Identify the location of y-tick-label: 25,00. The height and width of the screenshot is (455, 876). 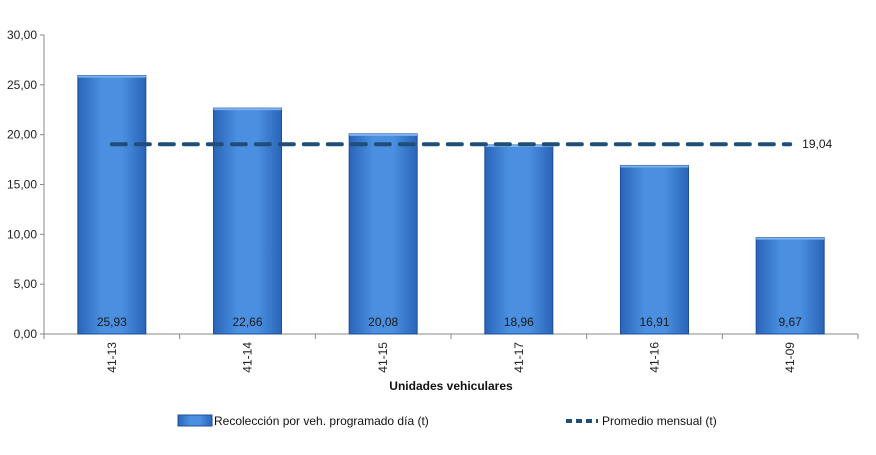
(22, 85).